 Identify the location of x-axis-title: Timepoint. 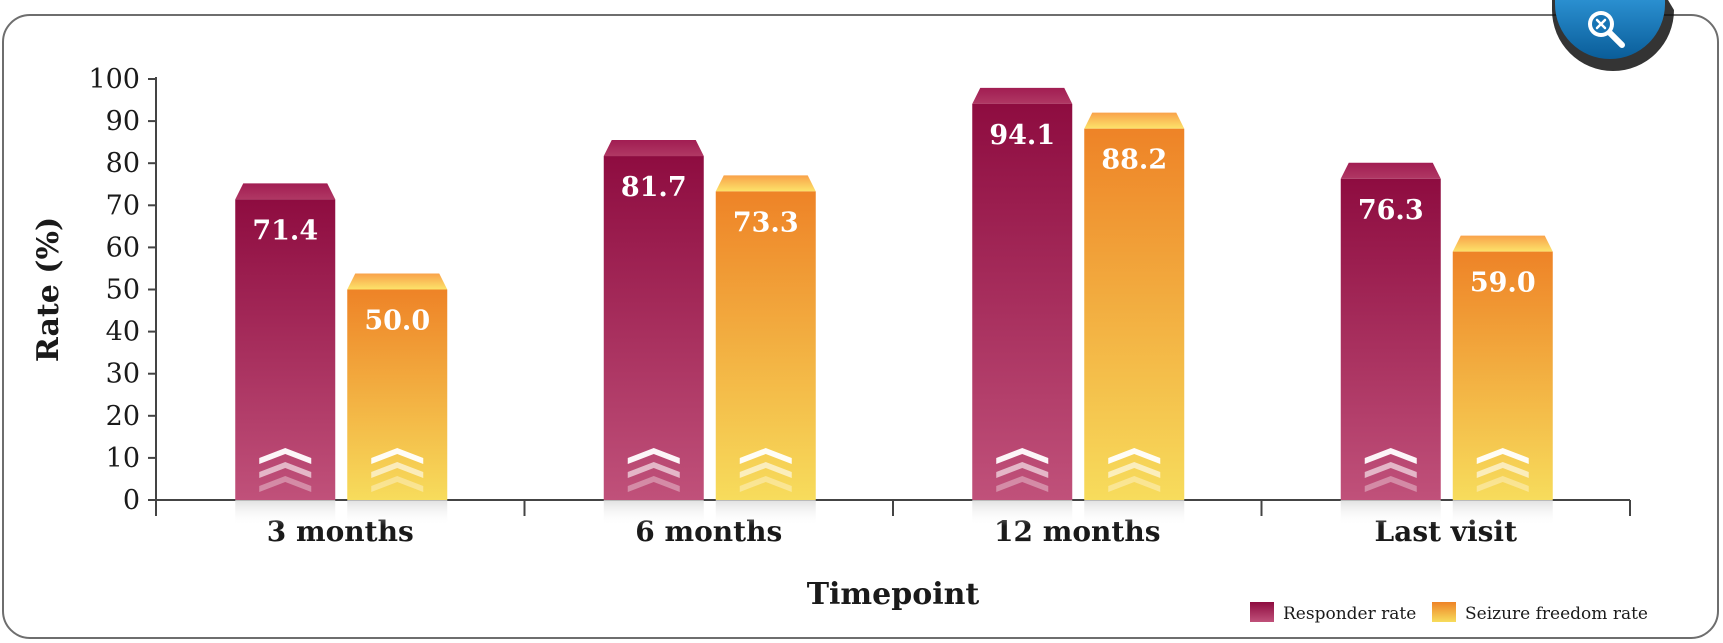
(893, 594).